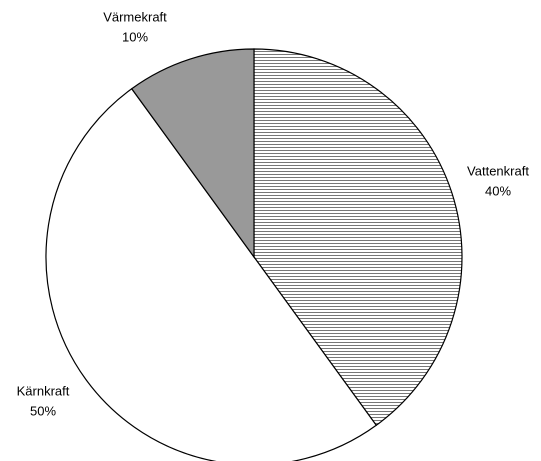  What do you see at coordinates (498, 190) in the screenshot?
I see `slice-value-label: 40%` at bounding box center [498, 190].